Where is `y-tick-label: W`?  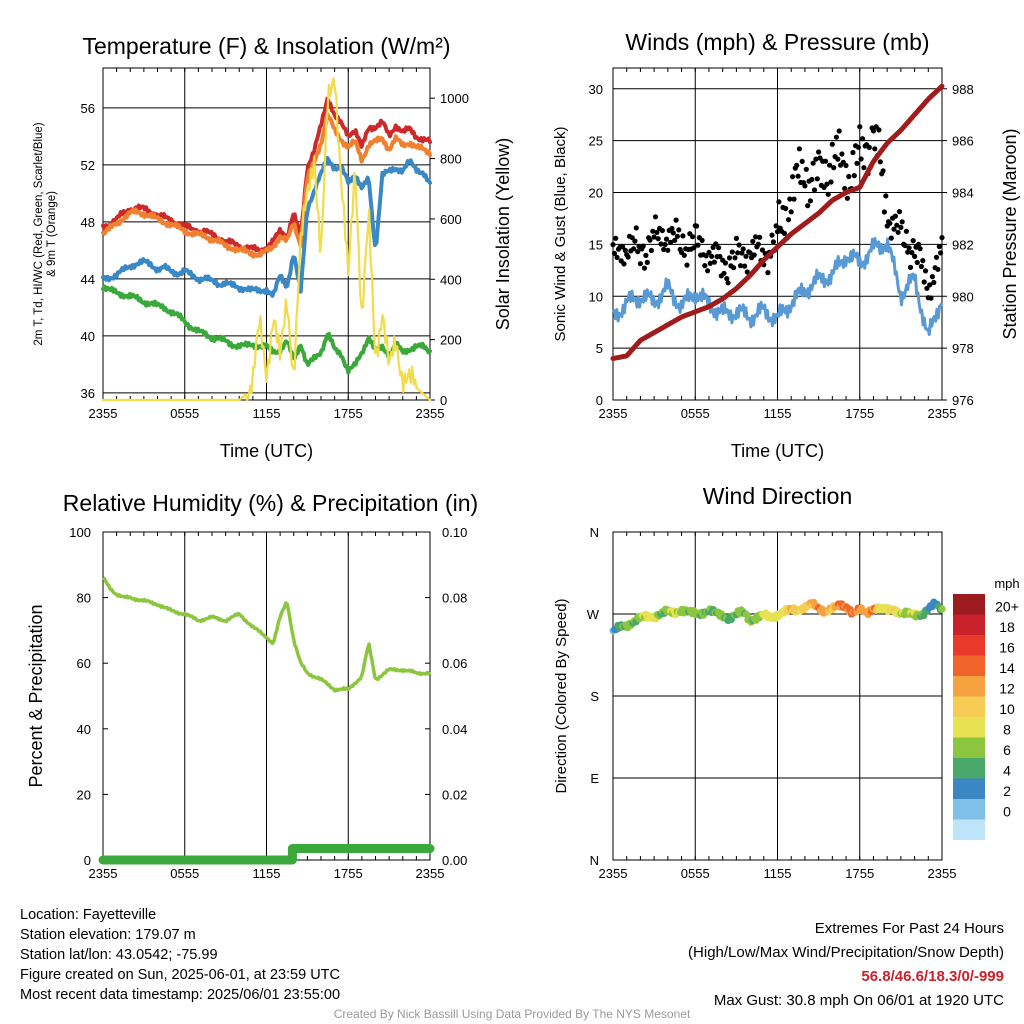 y-tick-label: W is located at coordinates (593, 614).